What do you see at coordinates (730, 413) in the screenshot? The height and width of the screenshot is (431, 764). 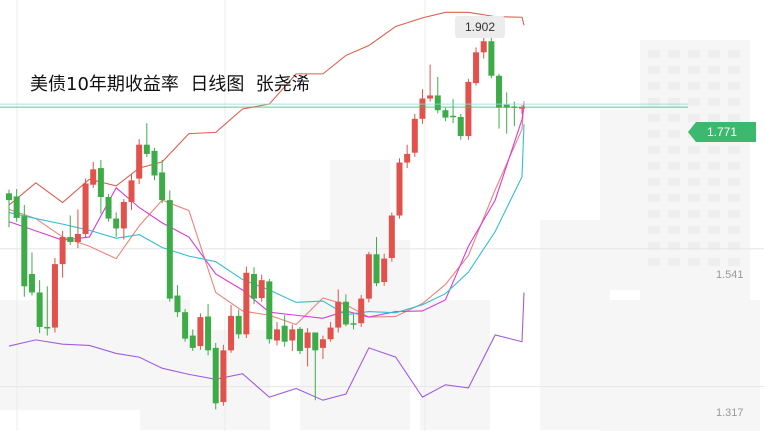 I see `y-tick-label: 1.317` at bounding box center [730, 413].